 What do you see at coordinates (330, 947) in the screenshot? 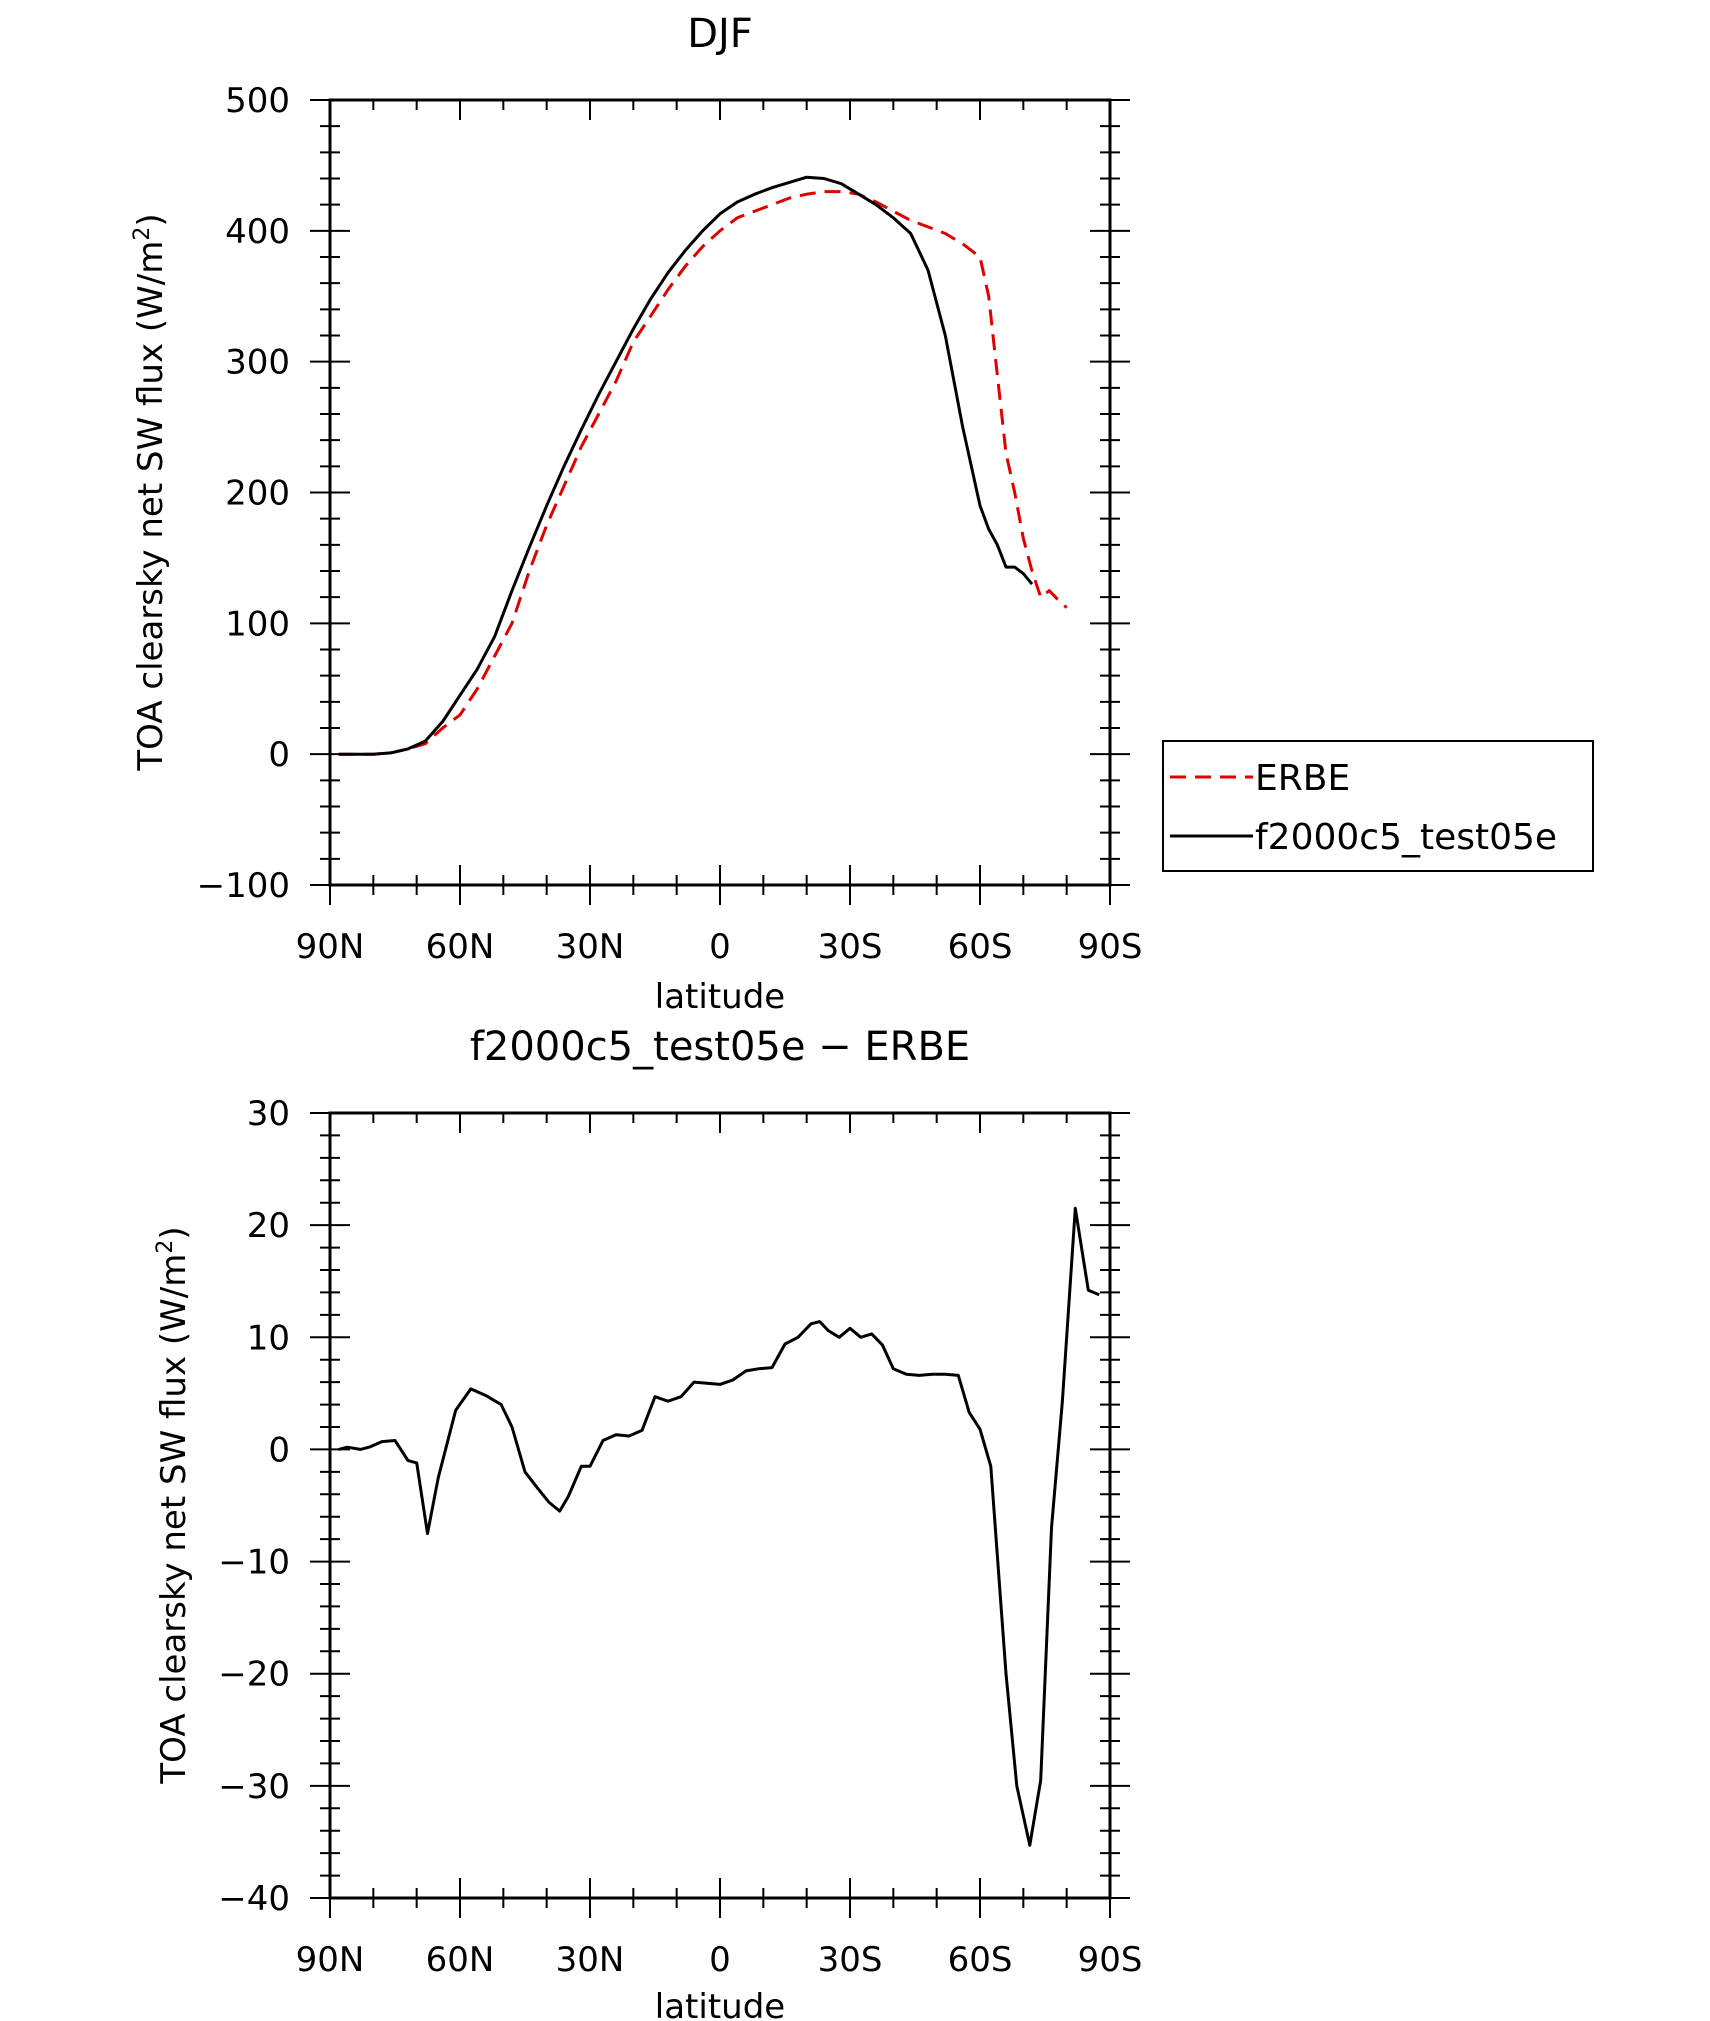
I see `top-x-tick-label: 90N` at bounding box center [330, 947].